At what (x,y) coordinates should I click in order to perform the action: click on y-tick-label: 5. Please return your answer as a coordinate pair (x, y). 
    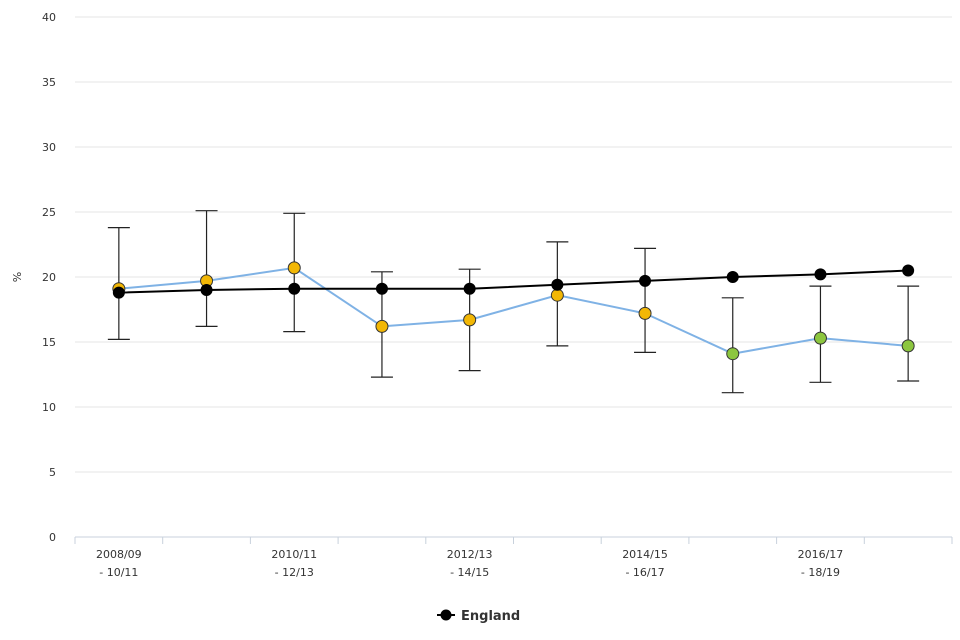
    Looking at the image, I should click on (52, 472).